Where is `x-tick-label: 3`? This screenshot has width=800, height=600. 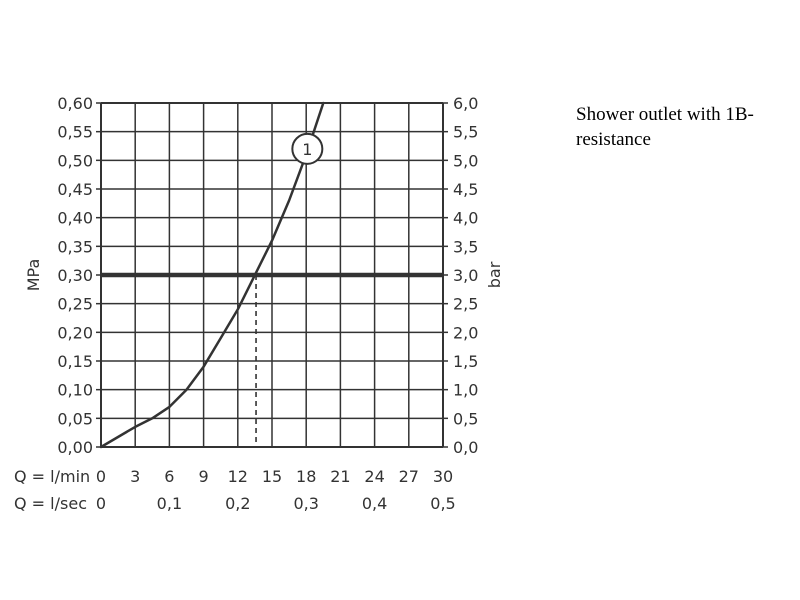
x-tick-label: 3 is located at coordinates (135, 476).